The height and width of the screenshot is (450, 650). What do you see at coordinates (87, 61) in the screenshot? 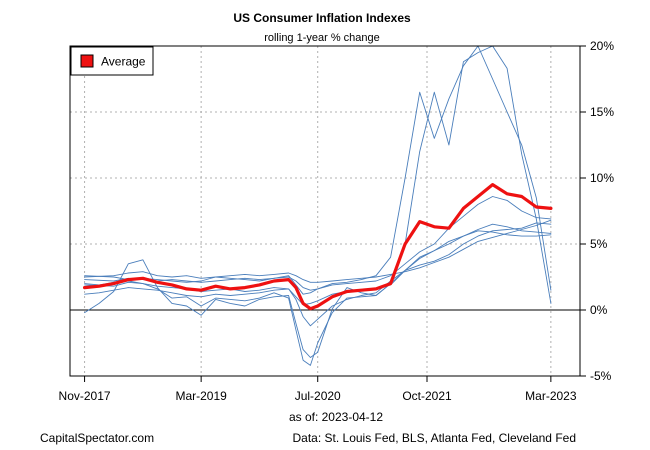
I see `legend-swatch-average` at bounding box center [87, 61].